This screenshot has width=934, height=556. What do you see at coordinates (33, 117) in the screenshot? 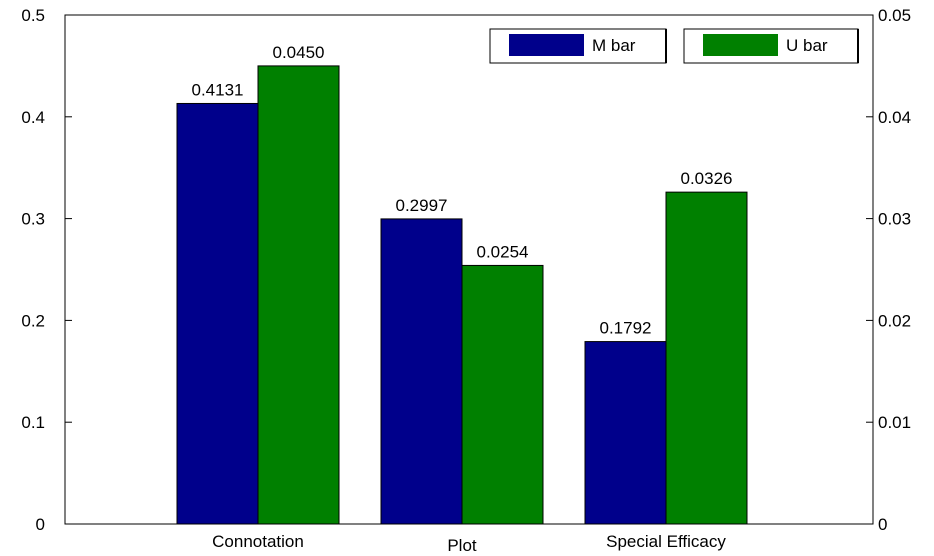
I see `left-tick-label: 0.4` at bounding box center [33, 117].